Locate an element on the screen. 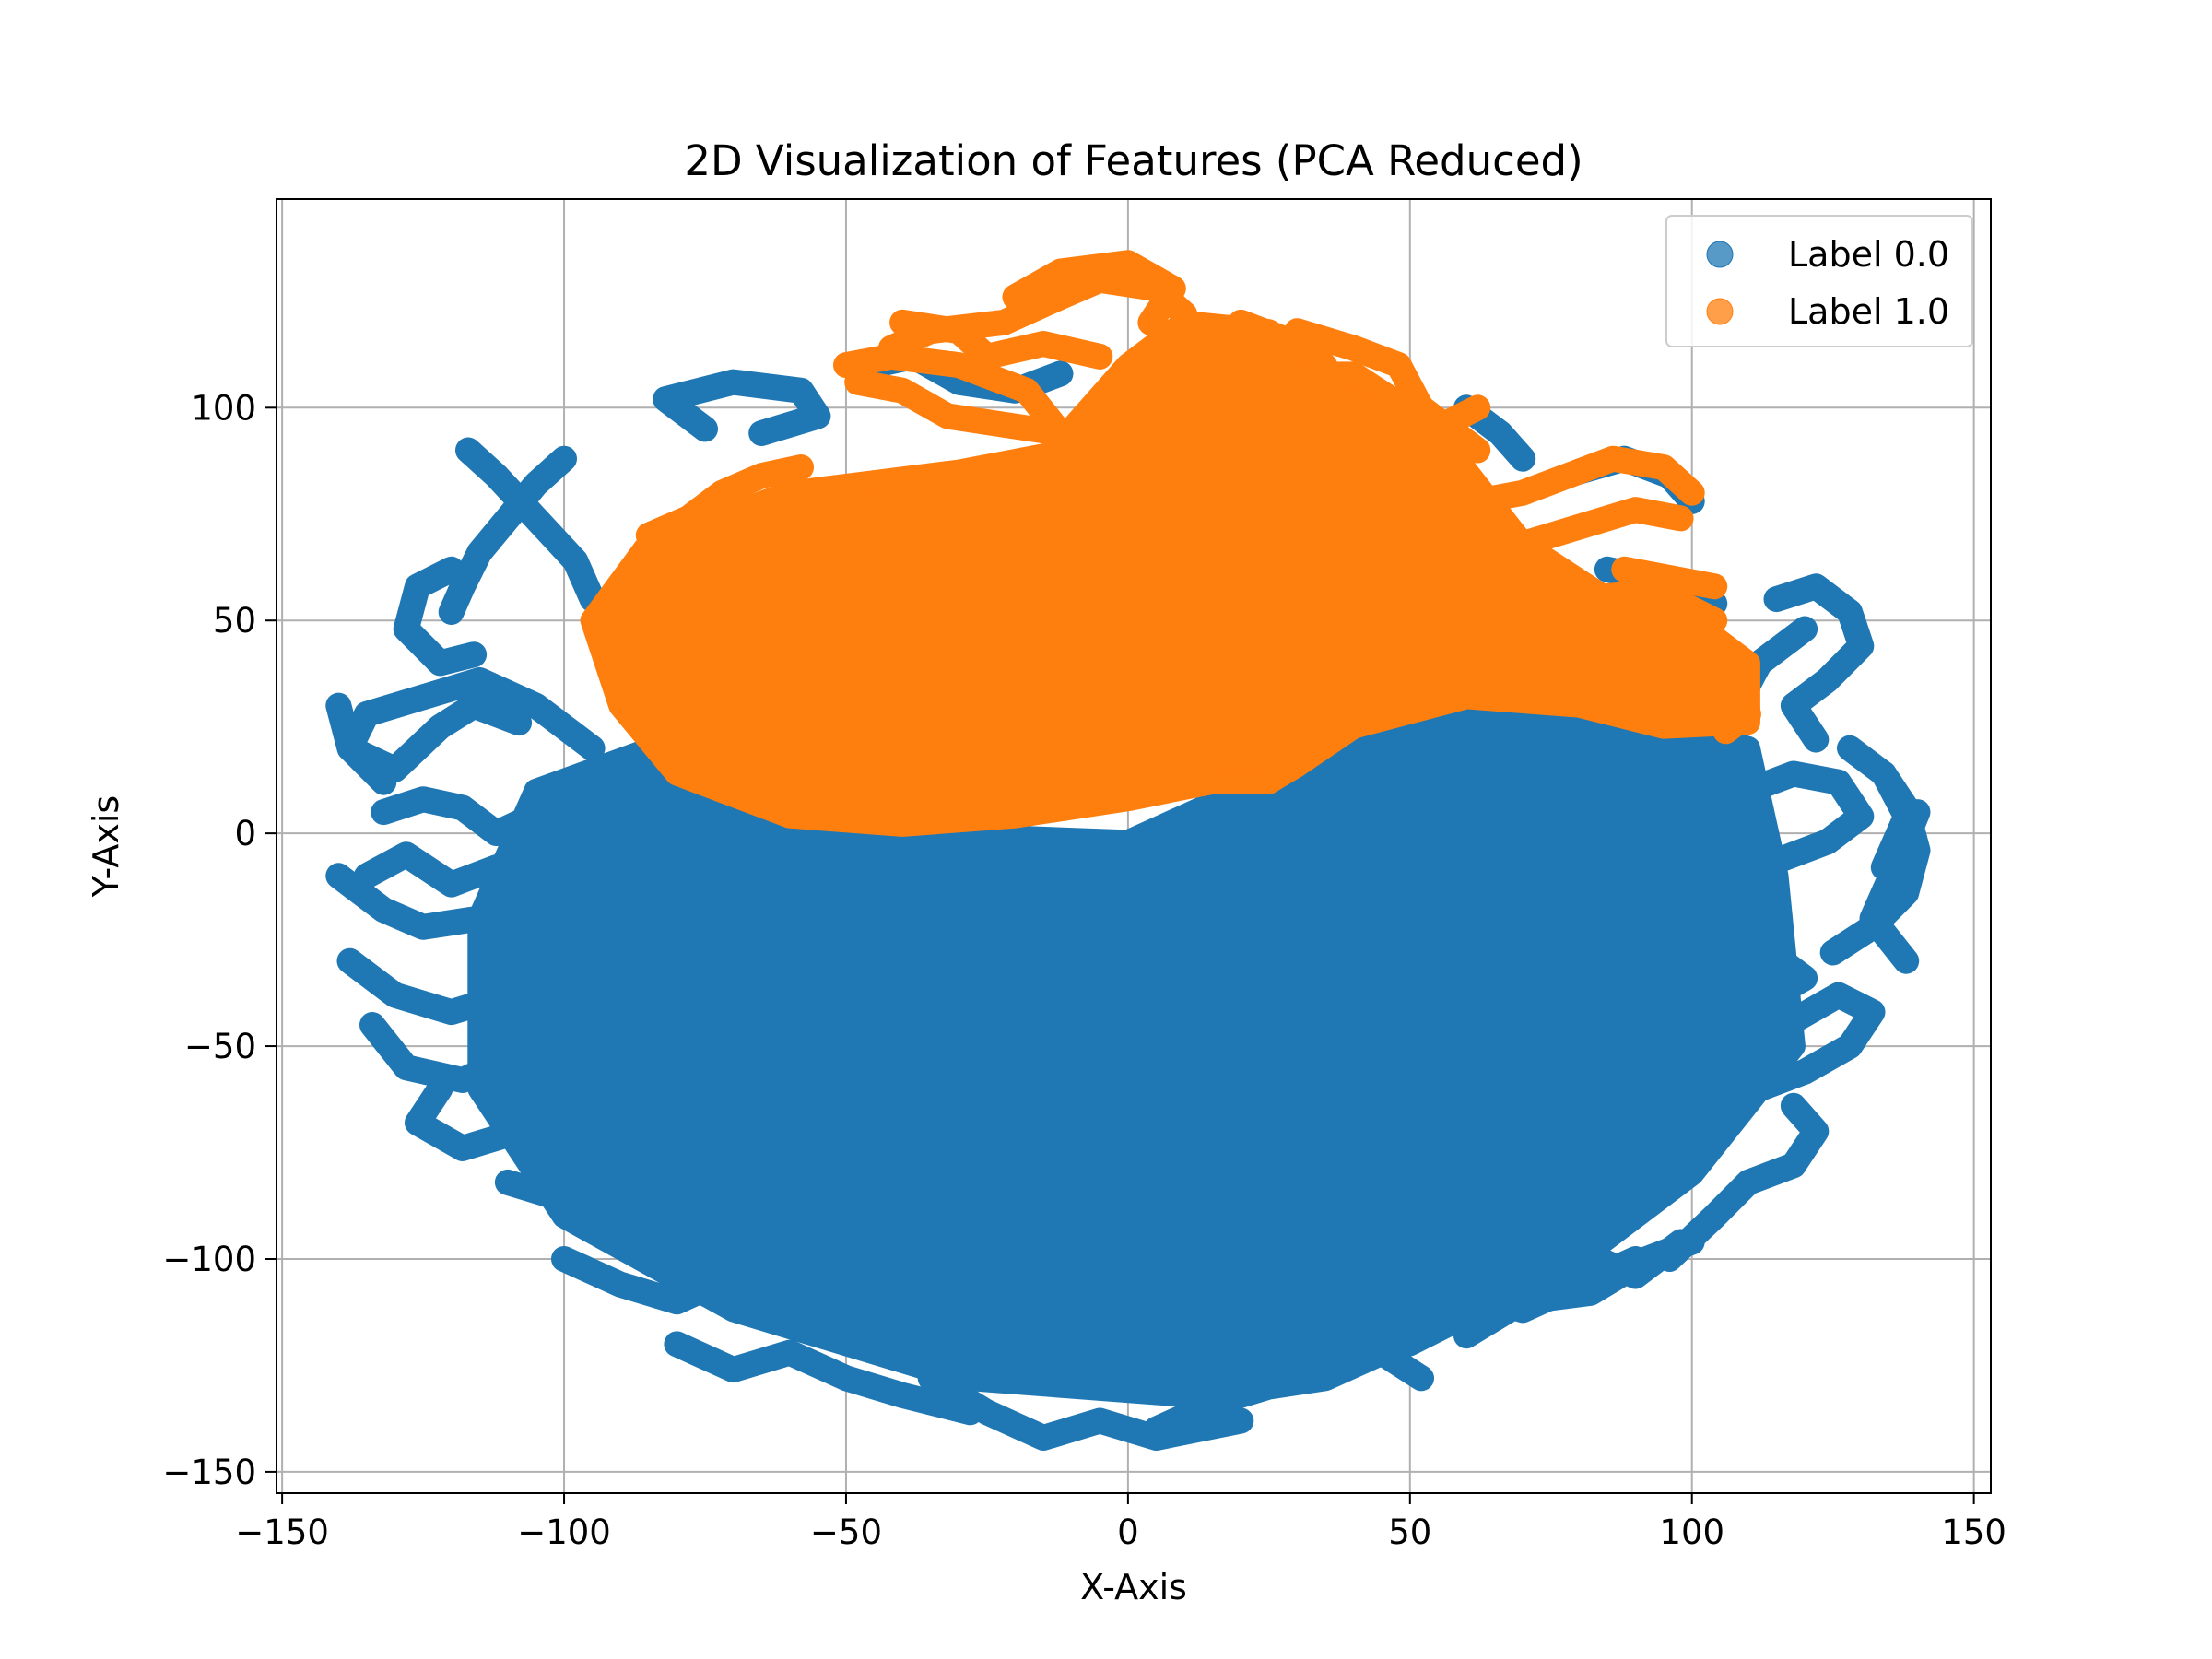 The width and height of the screenshot is (2212, 1659). x-tick-label: −150 is located at coordinates (282, 1532).